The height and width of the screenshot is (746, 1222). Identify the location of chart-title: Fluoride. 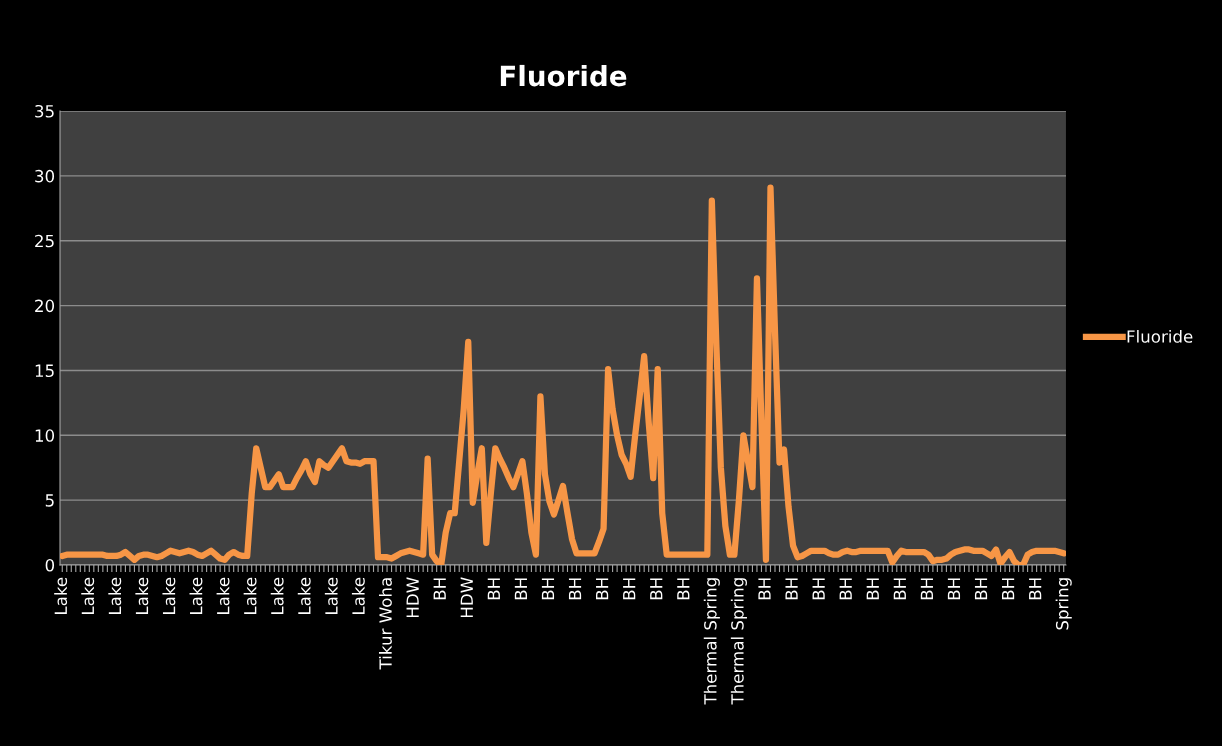
(563, 75).